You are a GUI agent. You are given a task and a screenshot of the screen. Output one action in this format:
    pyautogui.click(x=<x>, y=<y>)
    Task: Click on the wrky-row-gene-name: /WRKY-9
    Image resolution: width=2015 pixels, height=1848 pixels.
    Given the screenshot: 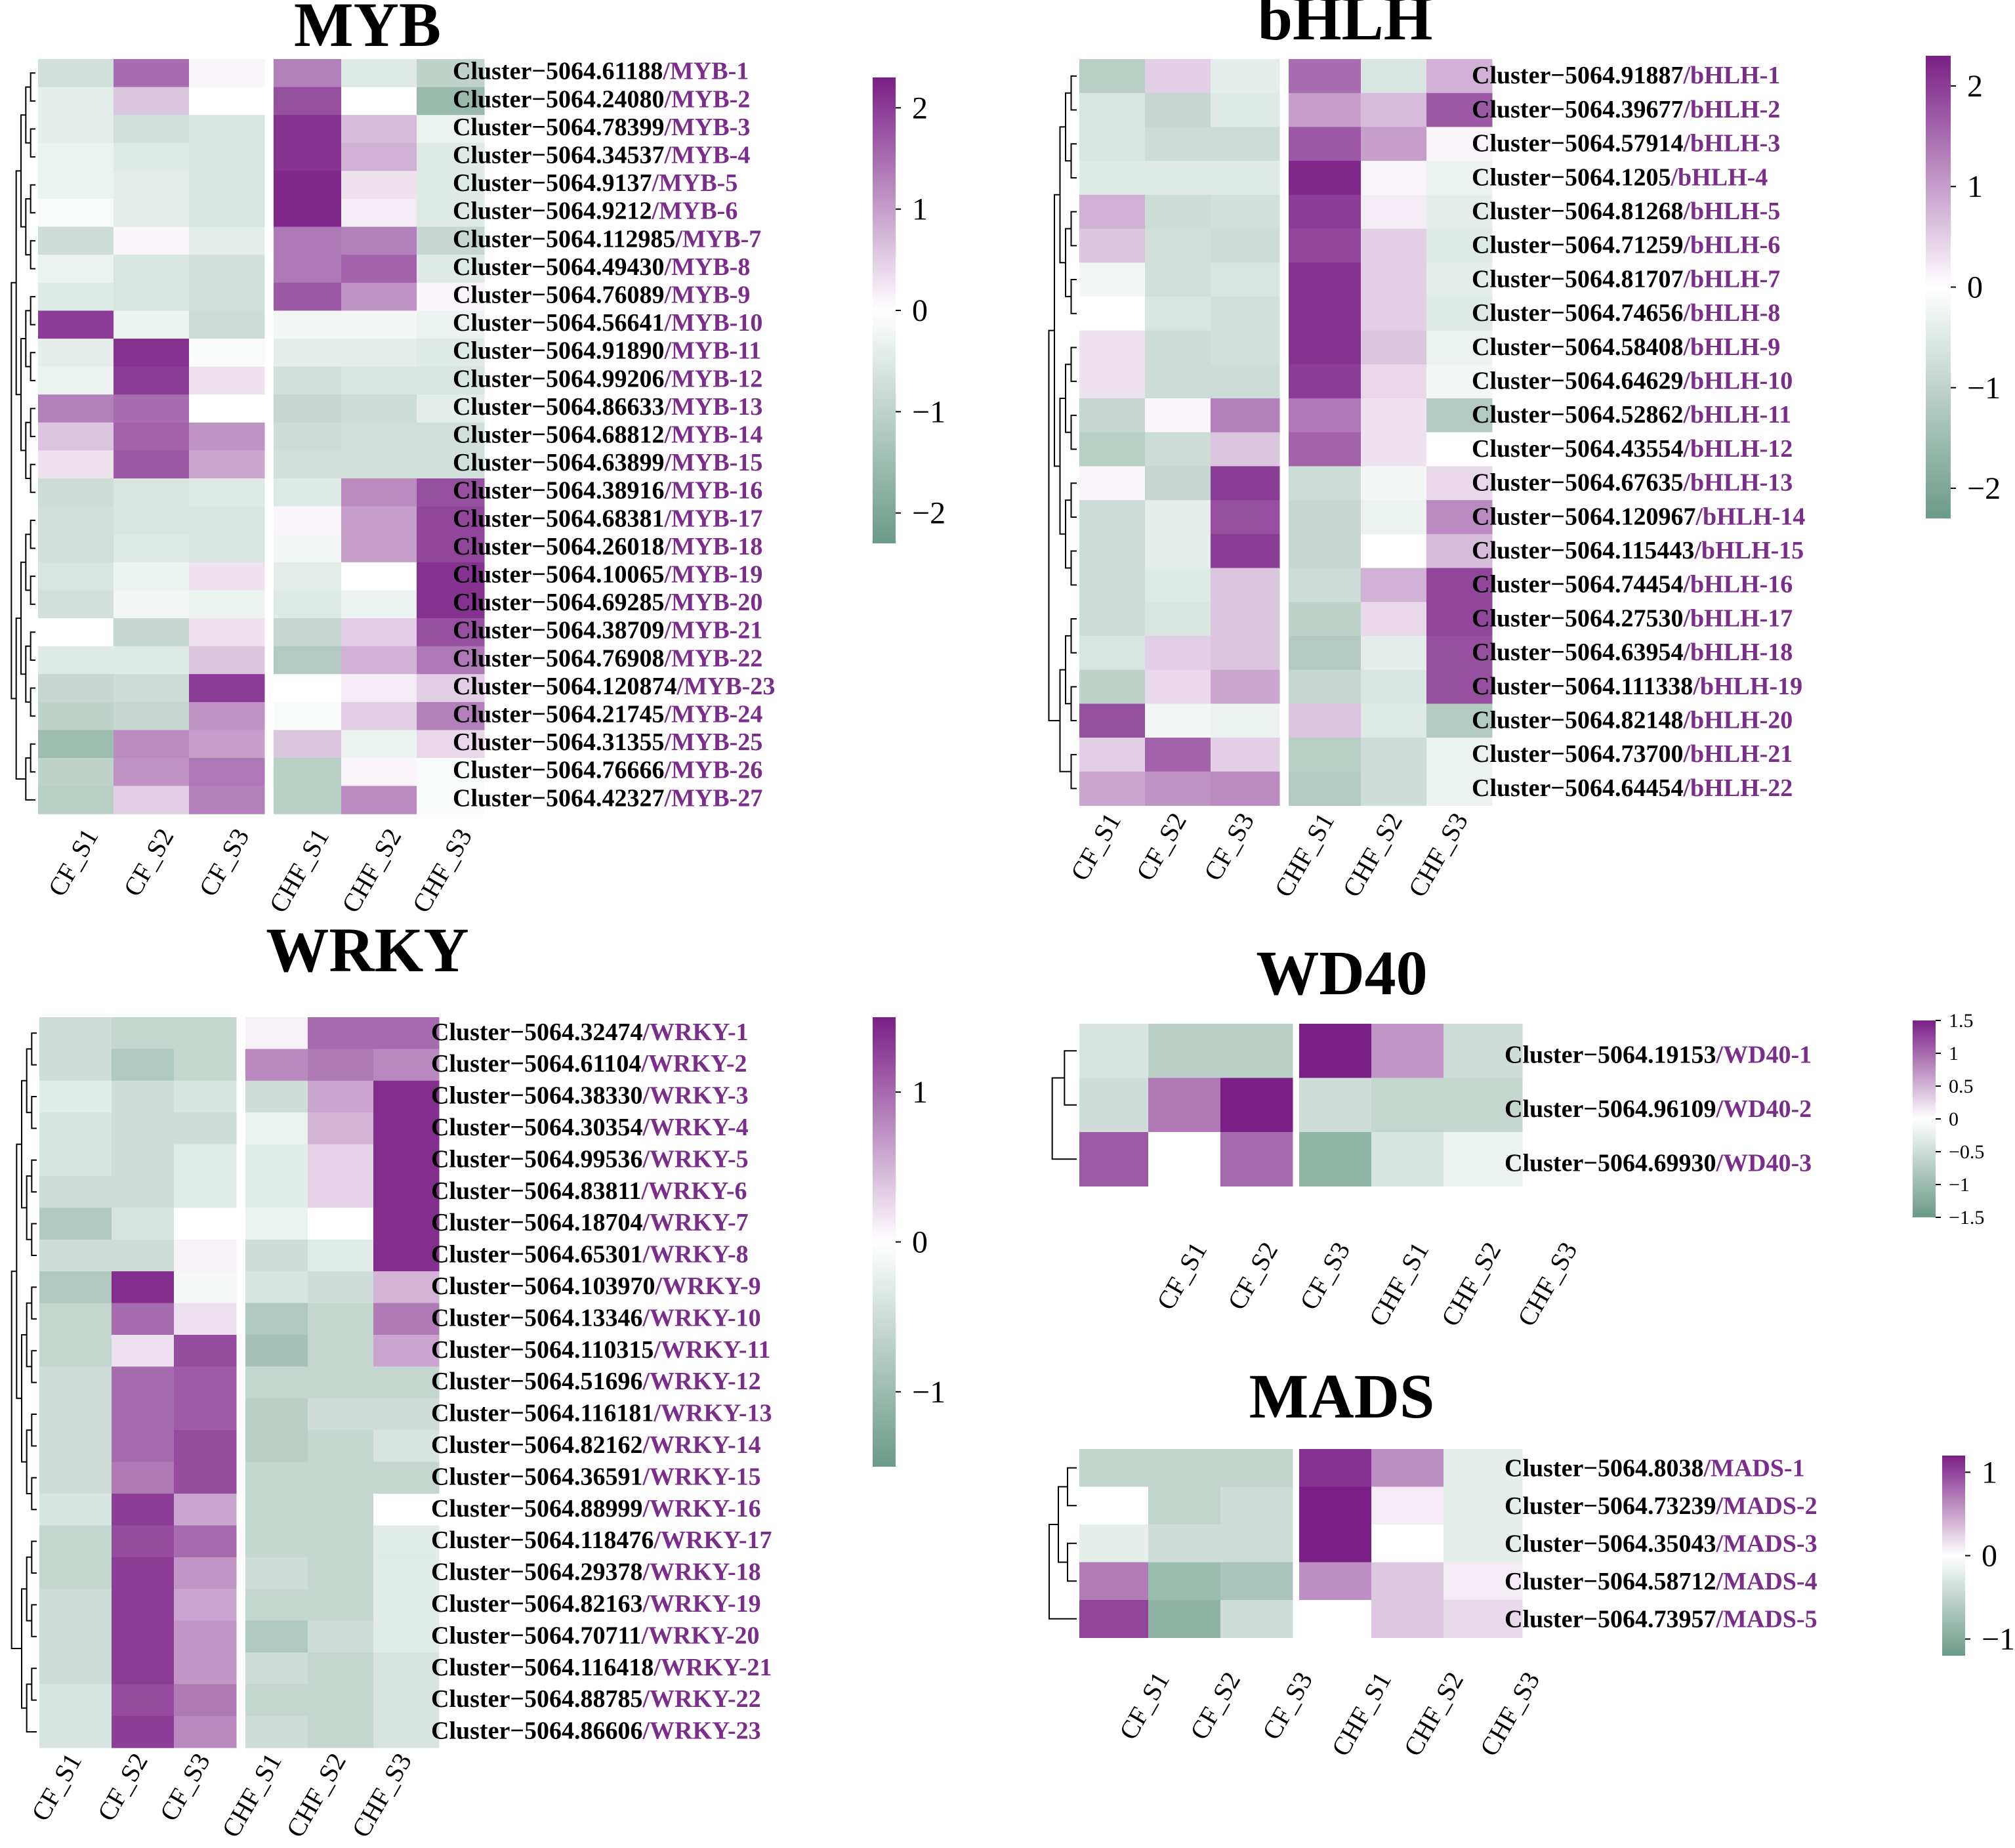 What is the action you would take?
    pyautogui.click(x=707, y=1286)
    